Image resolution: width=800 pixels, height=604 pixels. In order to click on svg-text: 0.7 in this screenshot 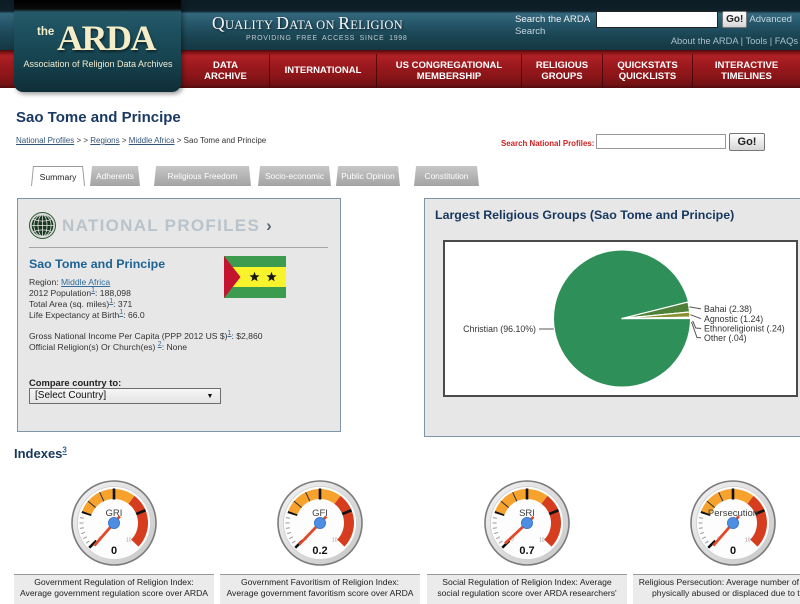, I will do `click(526, 551)`.